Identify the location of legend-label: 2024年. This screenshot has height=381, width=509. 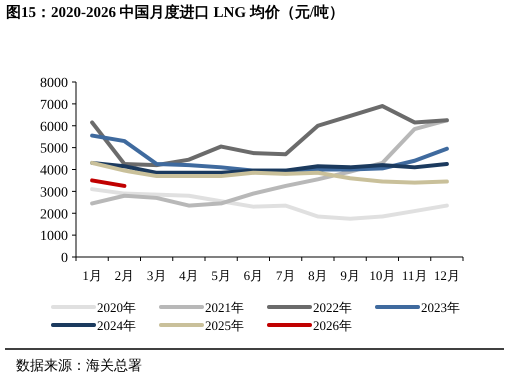
(116, 325).